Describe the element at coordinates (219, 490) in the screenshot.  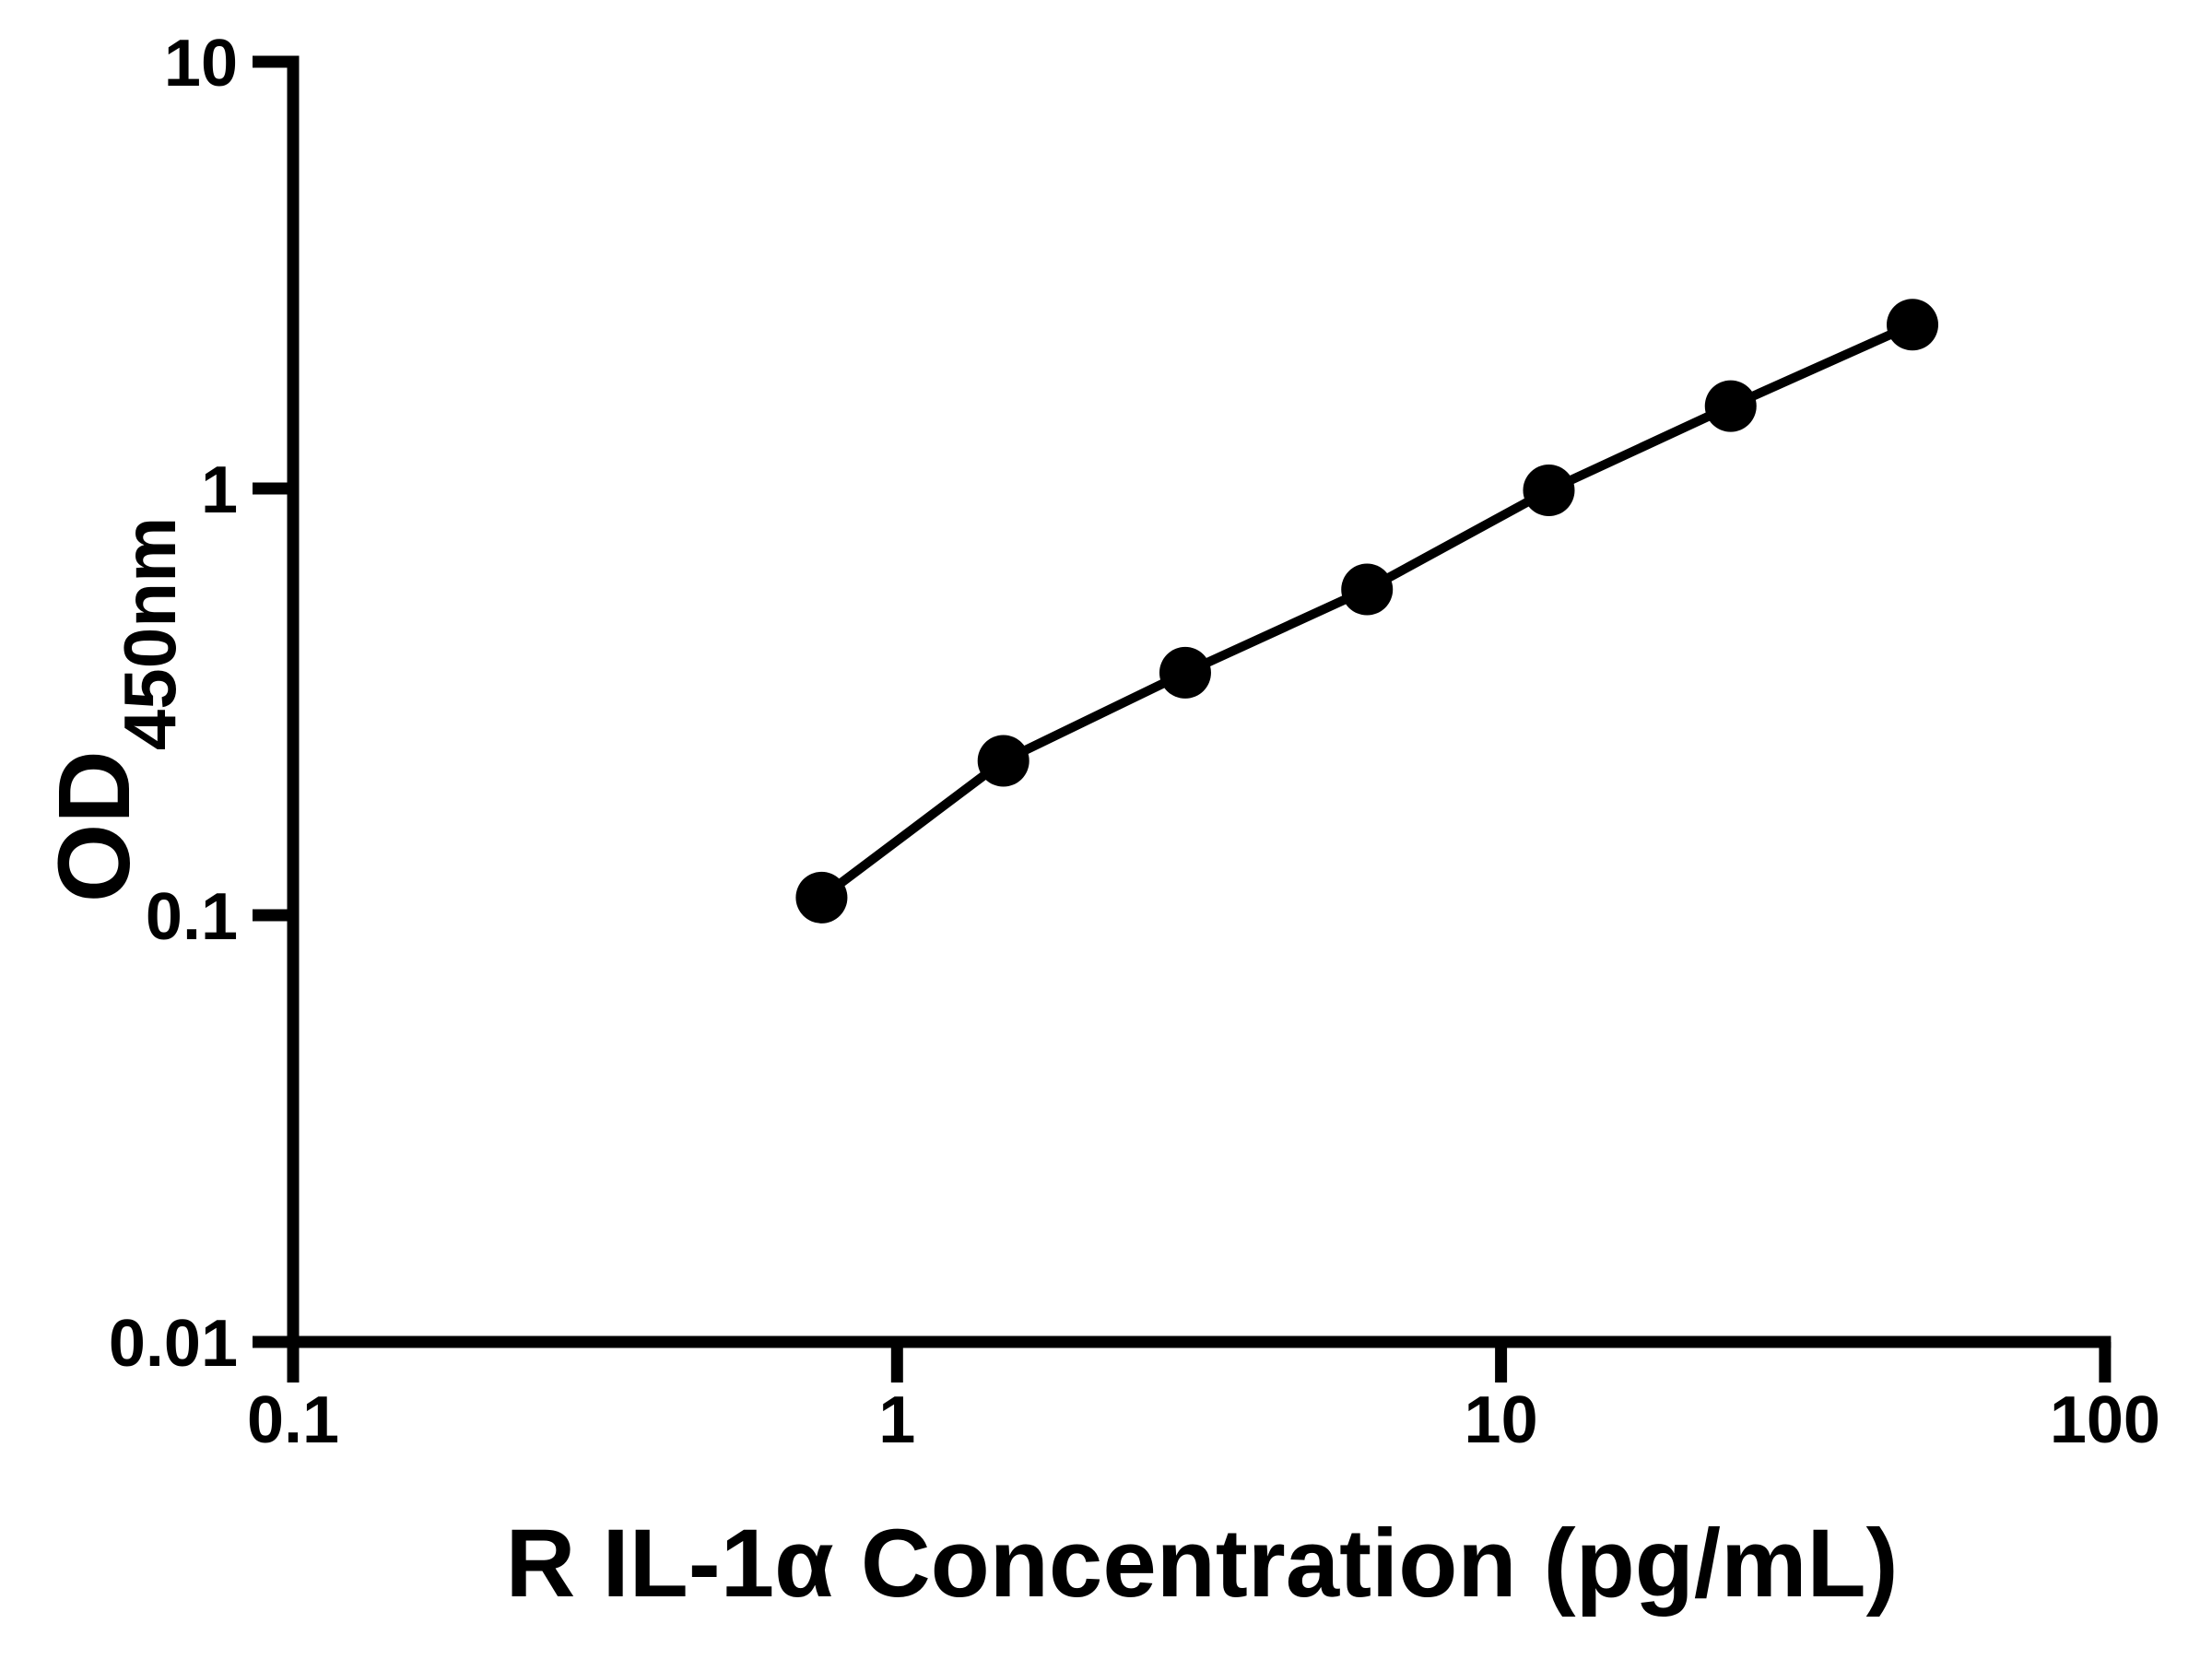
I see `y-tick-label-1: 1` at that location.